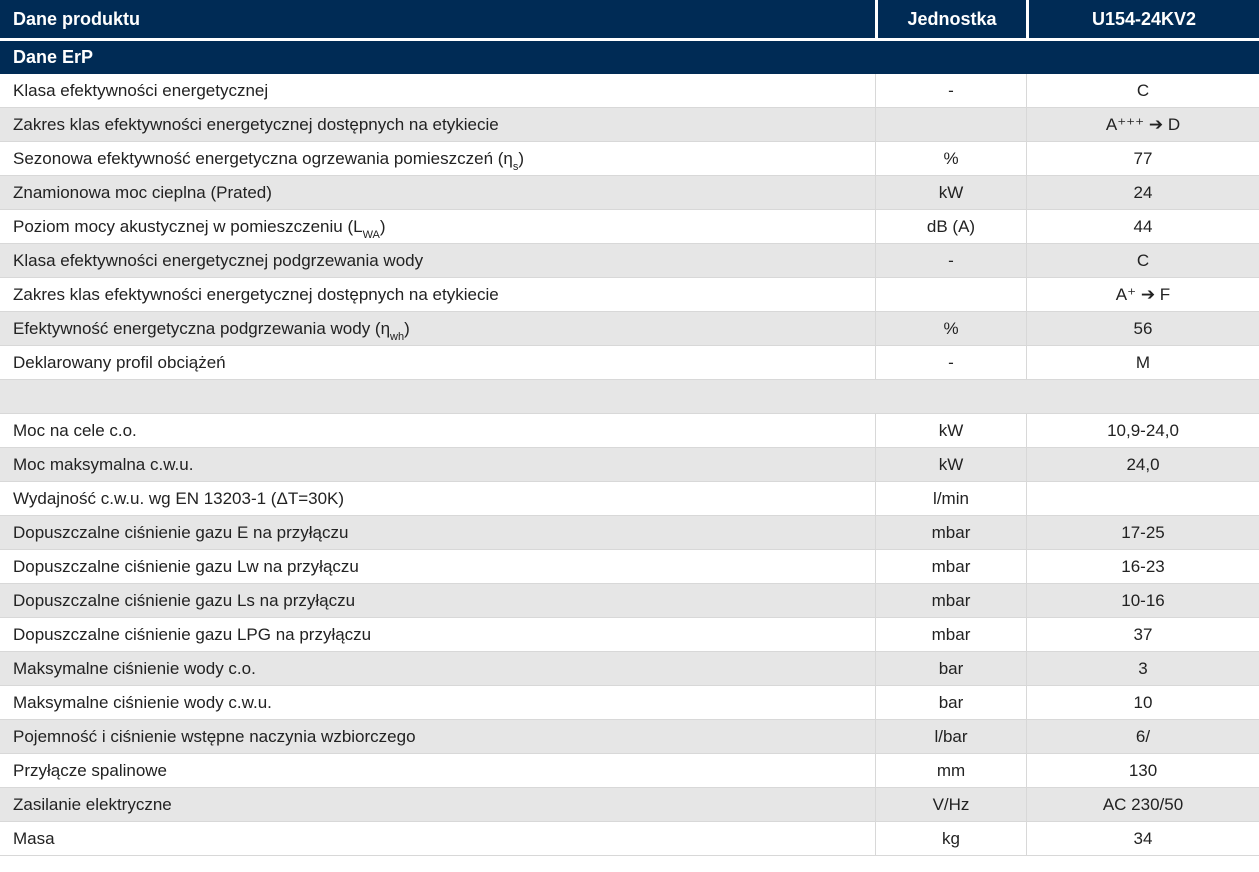 The image size is (1259, 872). Describe the element at coordinates (950, 770) in the screenshot. I see `row-unit: mm` at that location.